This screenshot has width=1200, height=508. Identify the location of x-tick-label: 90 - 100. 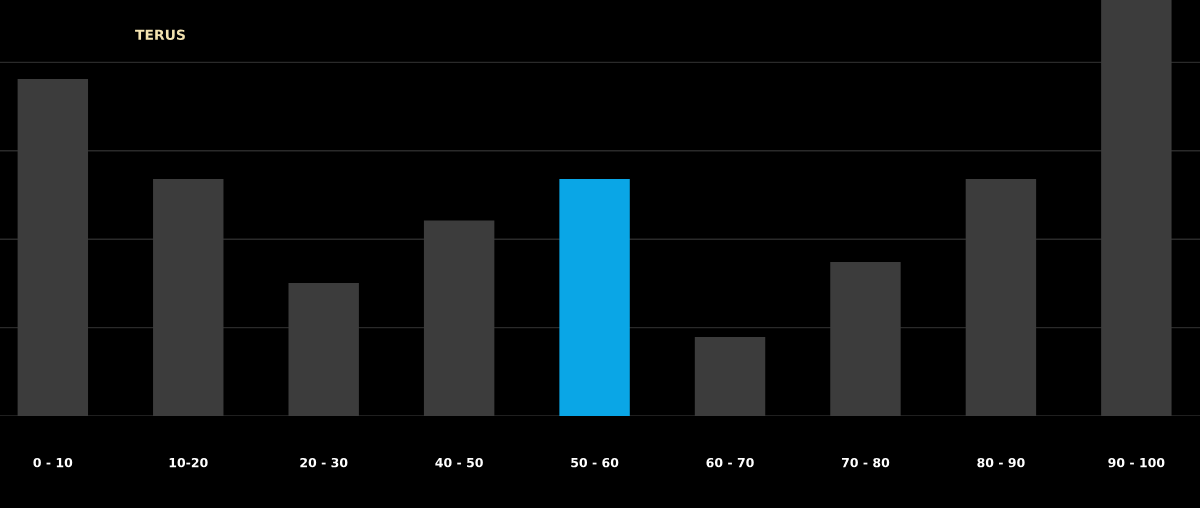
(1136, 462).